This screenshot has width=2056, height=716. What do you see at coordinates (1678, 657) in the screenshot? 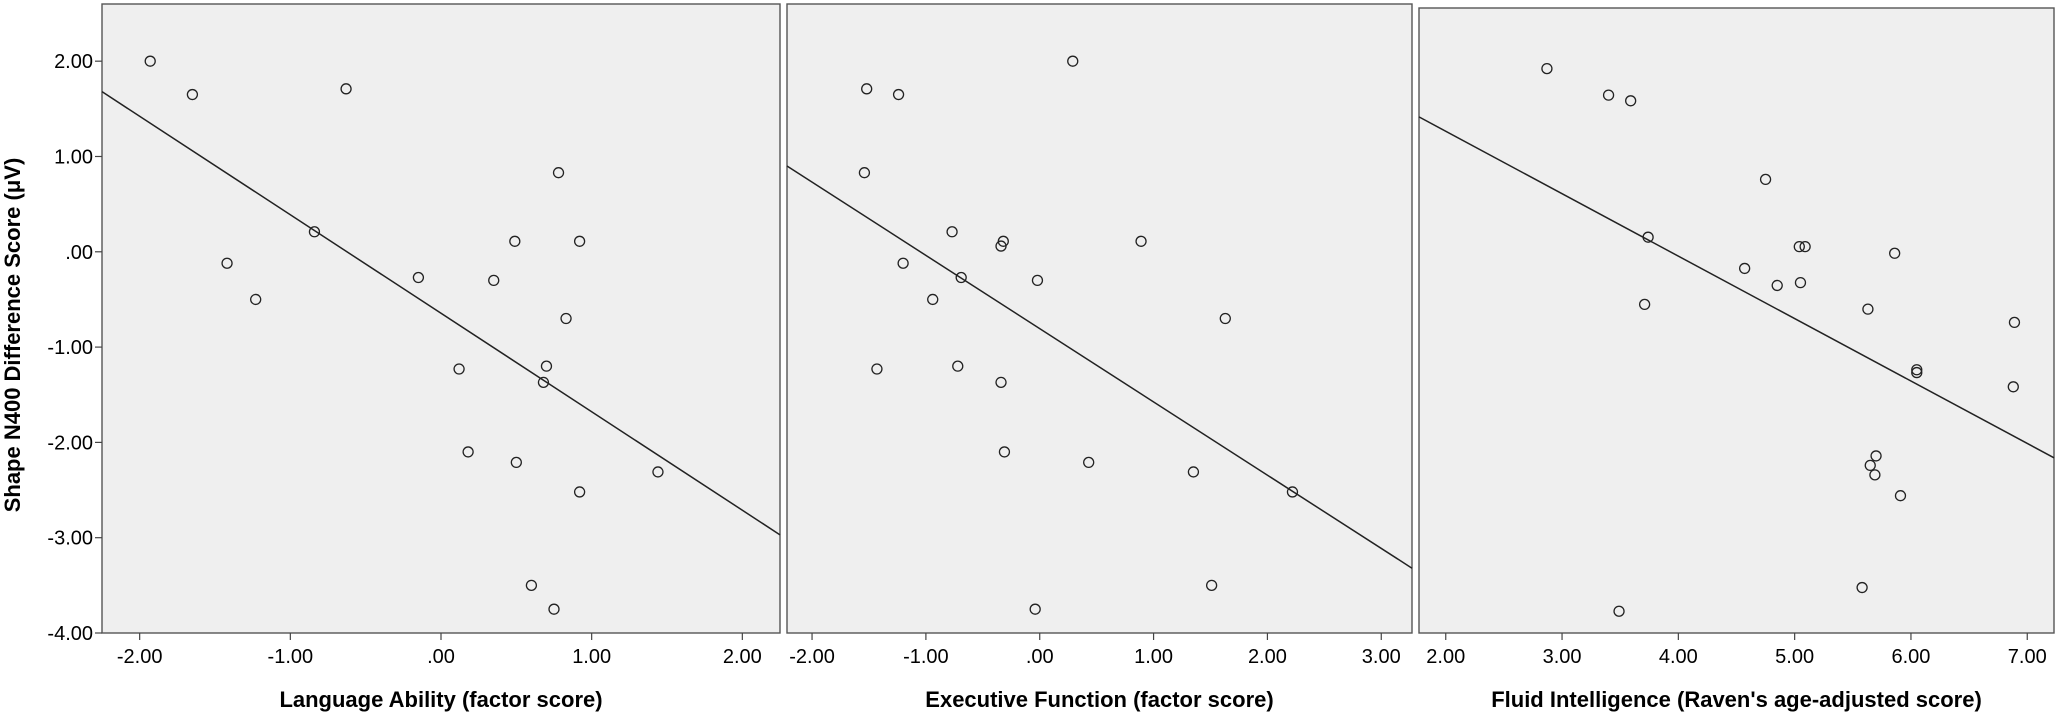
I see `x-tick-label: 4.00` at bounding box center [1678, 657].